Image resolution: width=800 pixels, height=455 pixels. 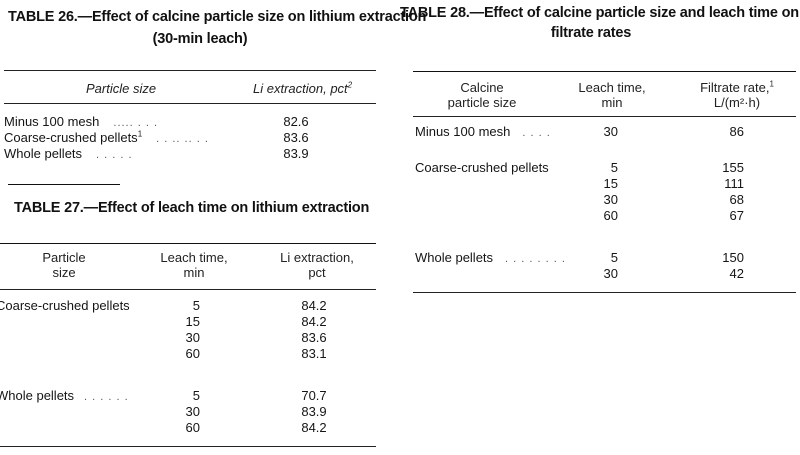 What do you see at coordinates (64, 395) in the screenshot?
I see `table27-group-label: Whole pellets. . . . . .` at bounding box center [64, 395].